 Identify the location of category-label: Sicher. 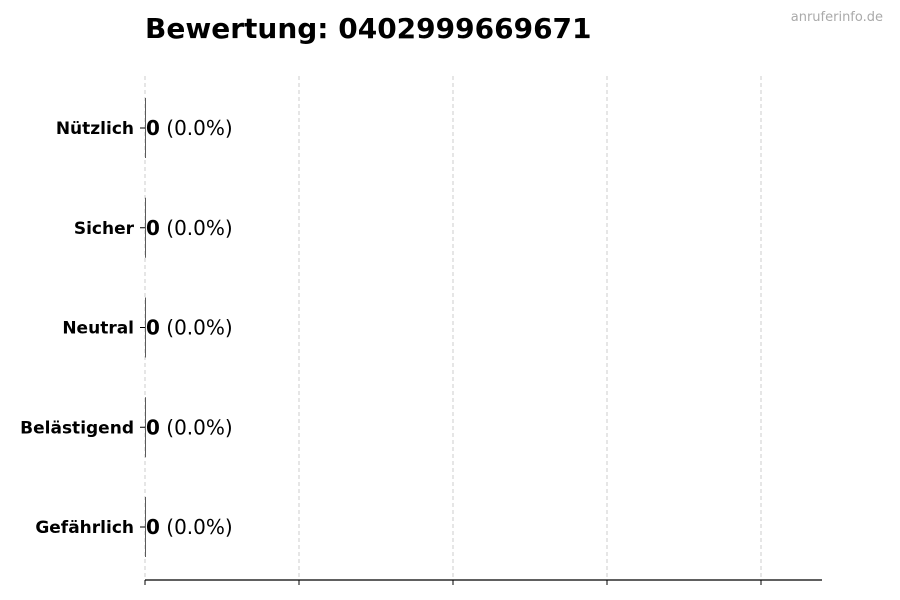
(104, 229).